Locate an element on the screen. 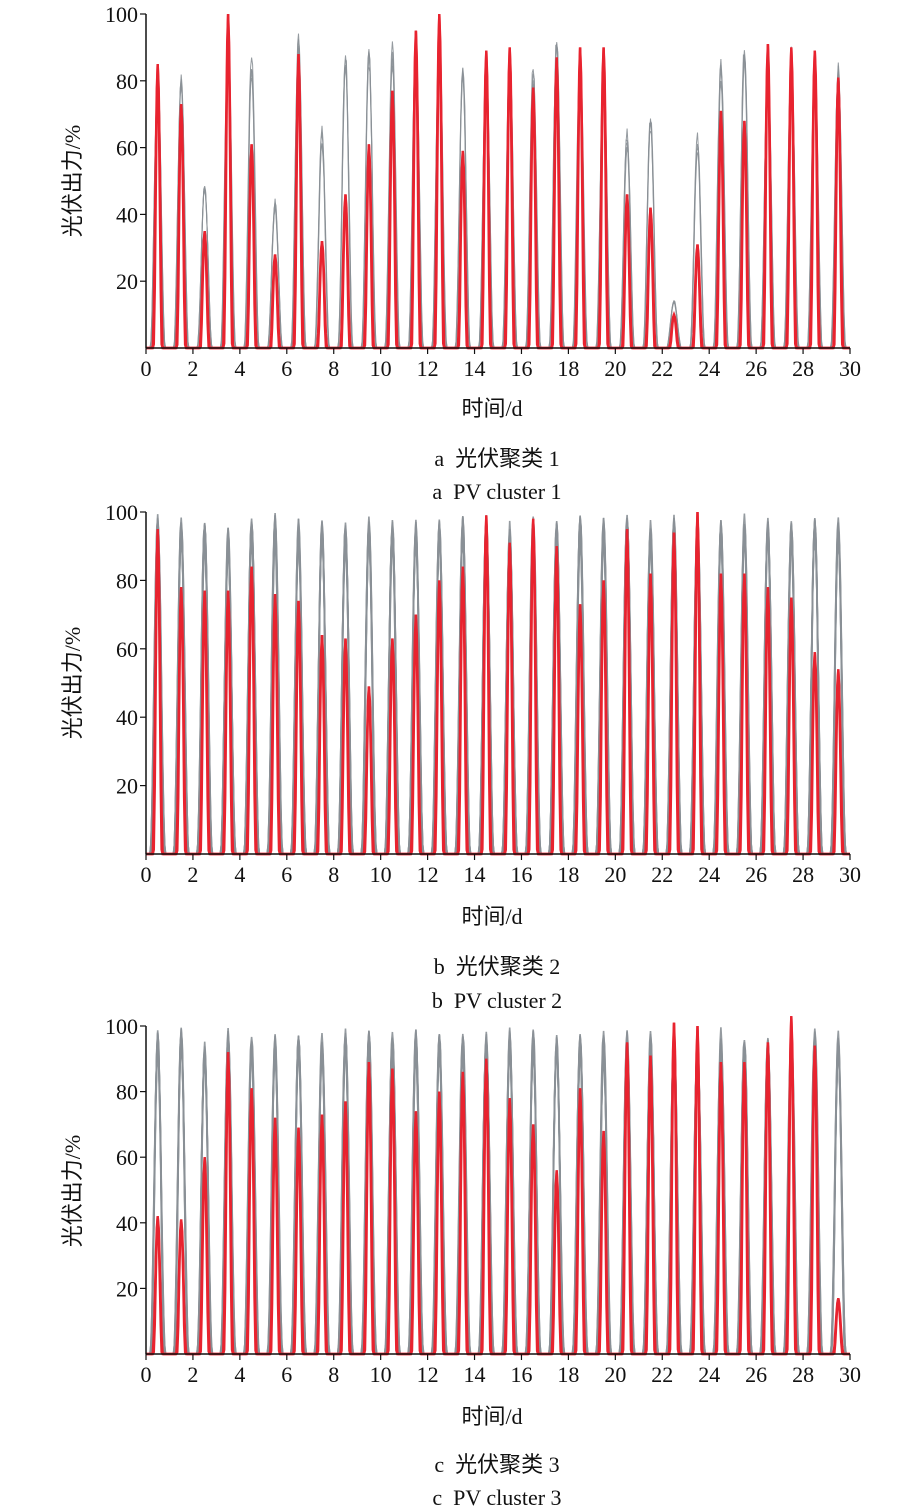 Image resolution: width=922 pixels, height=1512 pixels. caption-chinese: c 光伏聚类 3 is located at coordinates (496, 1464).